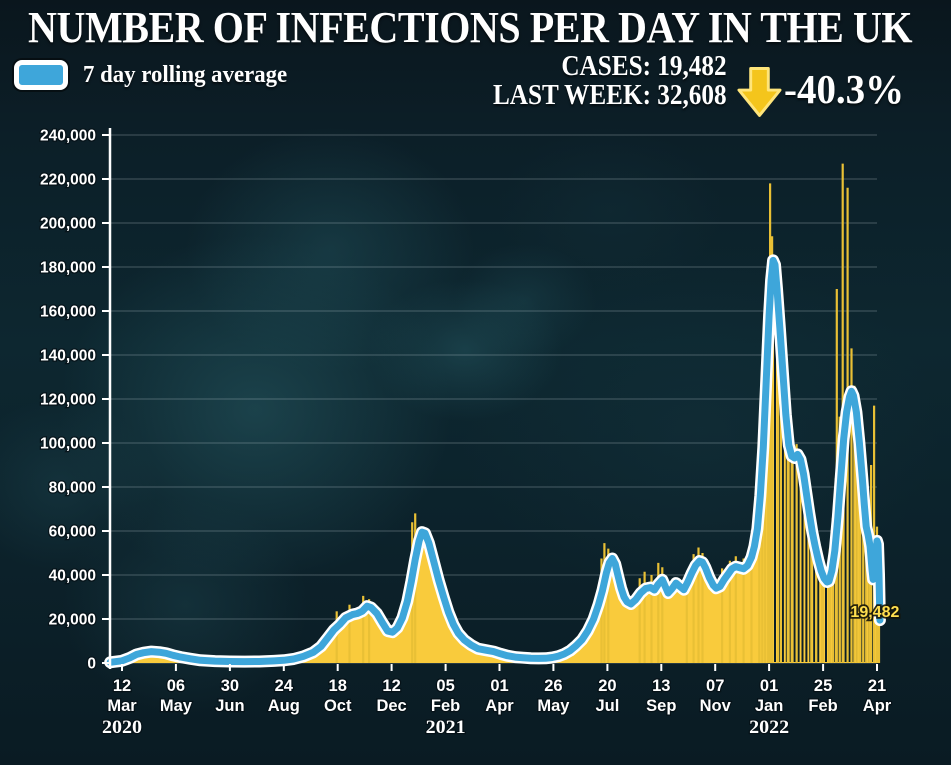 The width and height of the screenshot is (951, 765). What do you see at coordinates (844, 89) in the screenshot?
I see `change-percent: -40.3%` at bounding box center [844, 89].